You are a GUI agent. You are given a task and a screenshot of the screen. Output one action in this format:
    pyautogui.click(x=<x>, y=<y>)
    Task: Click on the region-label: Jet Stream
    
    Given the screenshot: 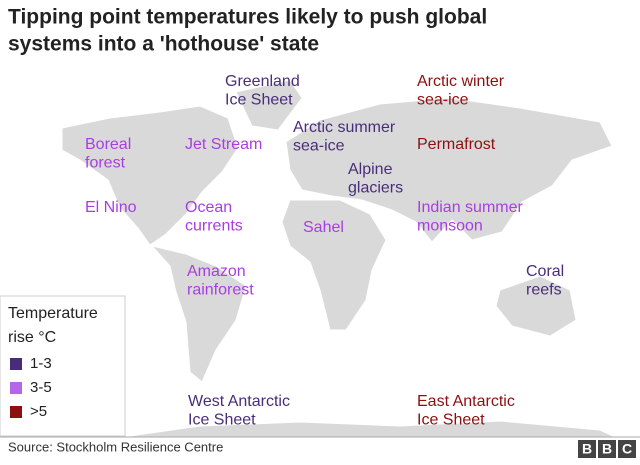 What is the action you would take?
    pyautogui.click(x=223, y=144)
    